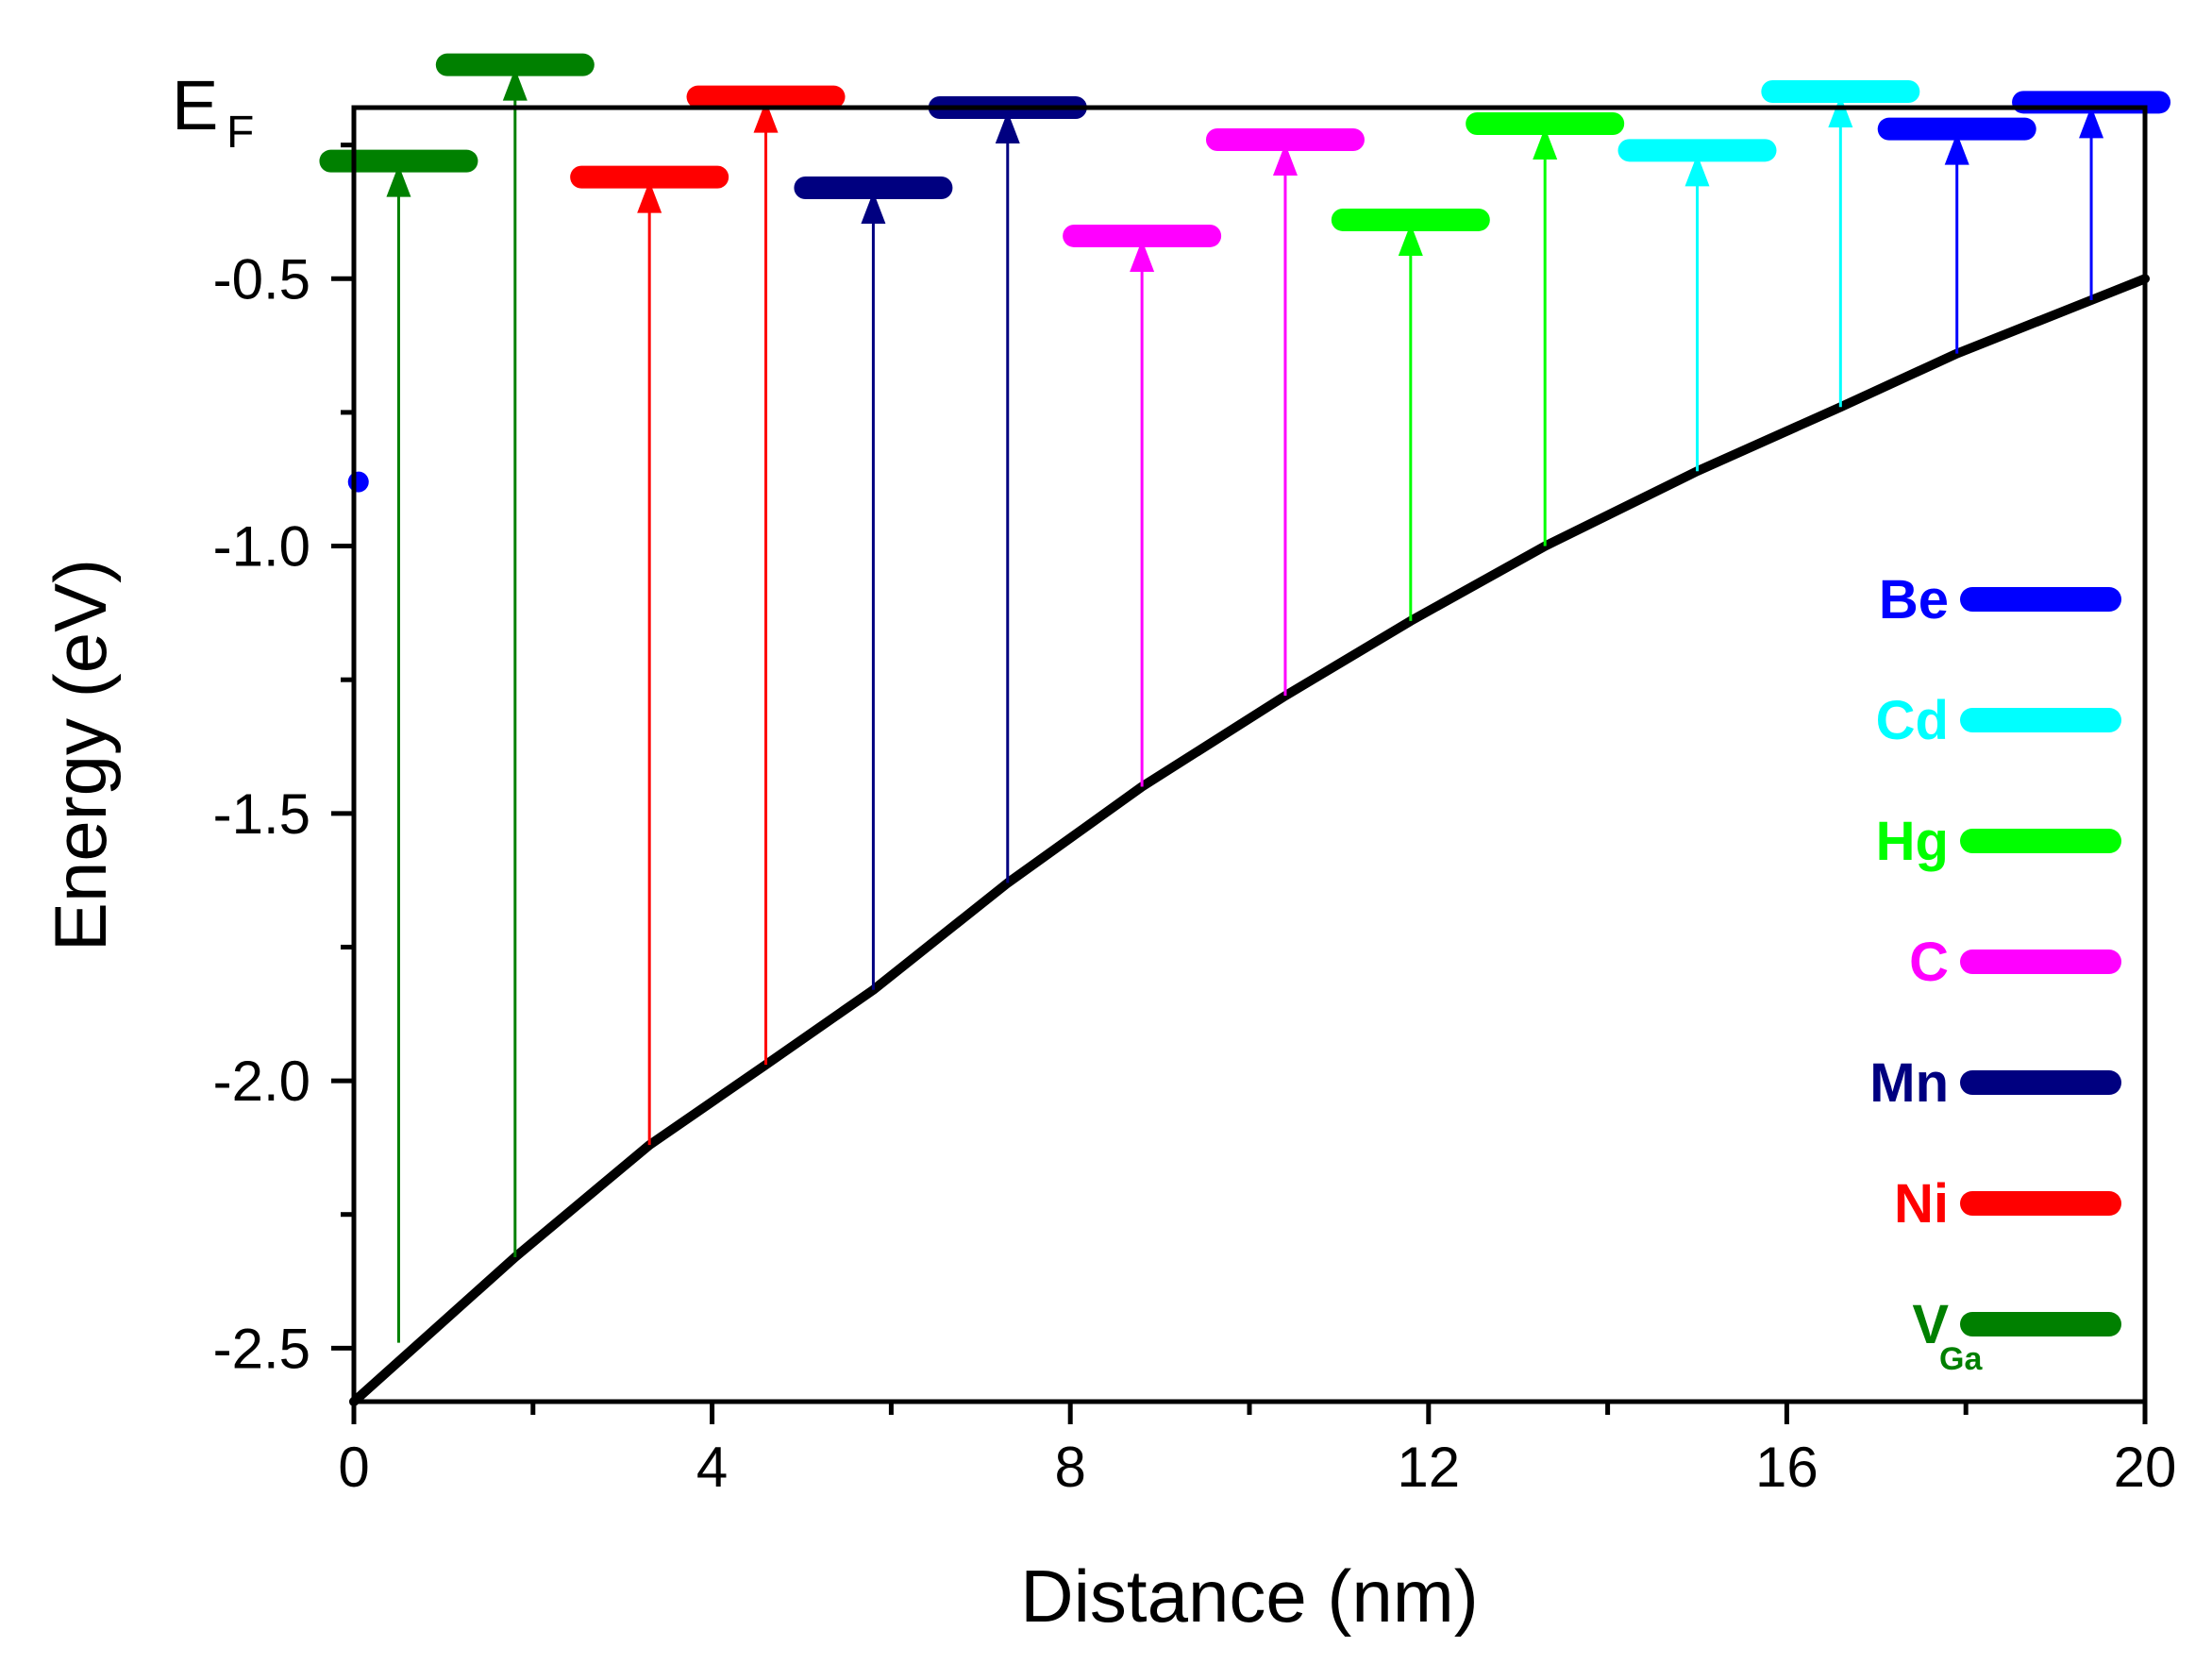 The width and height of the screenshot is (2212, 1664). I want to click on x-tick-label: 12, so click(1428, 1467).